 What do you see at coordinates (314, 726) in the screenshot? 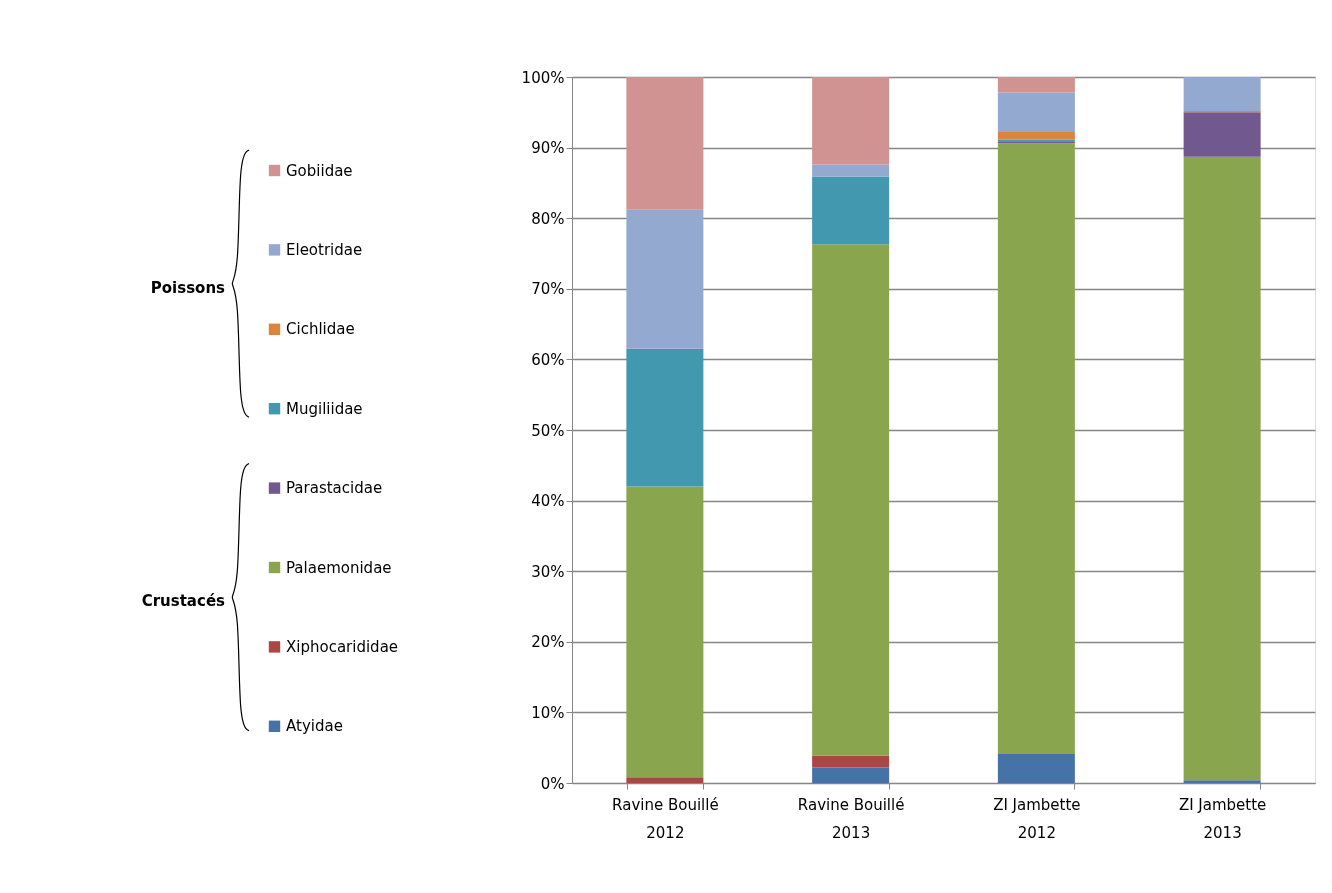
I see `legend-label: Atyidae` at bounding box center [314, 726].